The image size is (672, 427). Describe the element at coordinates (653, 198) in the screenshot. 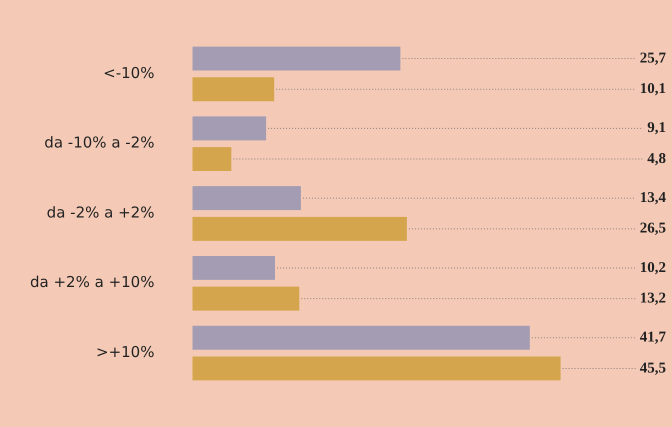

I see `data-label: 13,4` at that location.